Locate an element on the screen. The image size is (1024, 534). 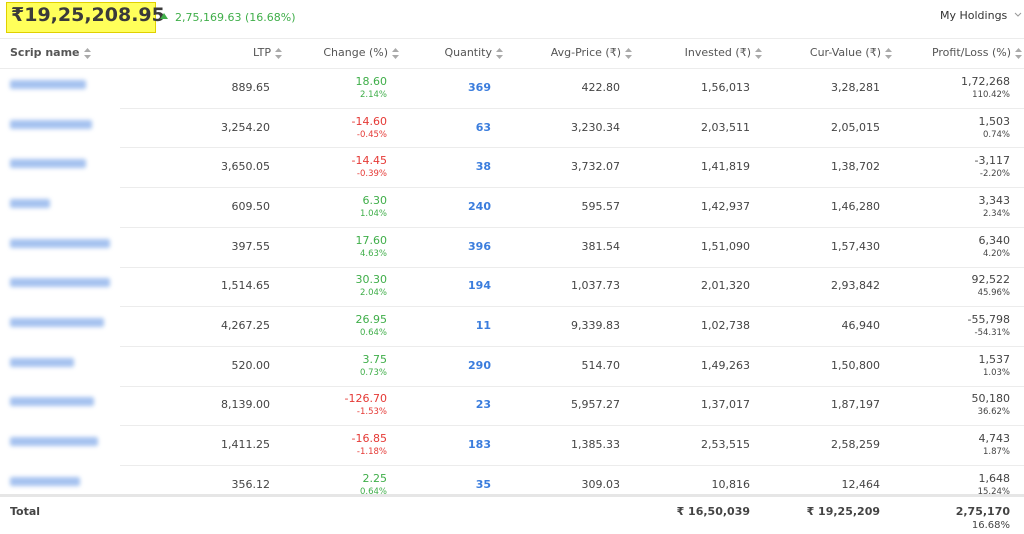
ltp: 3,254.20 is located at coordinates (245, 127).